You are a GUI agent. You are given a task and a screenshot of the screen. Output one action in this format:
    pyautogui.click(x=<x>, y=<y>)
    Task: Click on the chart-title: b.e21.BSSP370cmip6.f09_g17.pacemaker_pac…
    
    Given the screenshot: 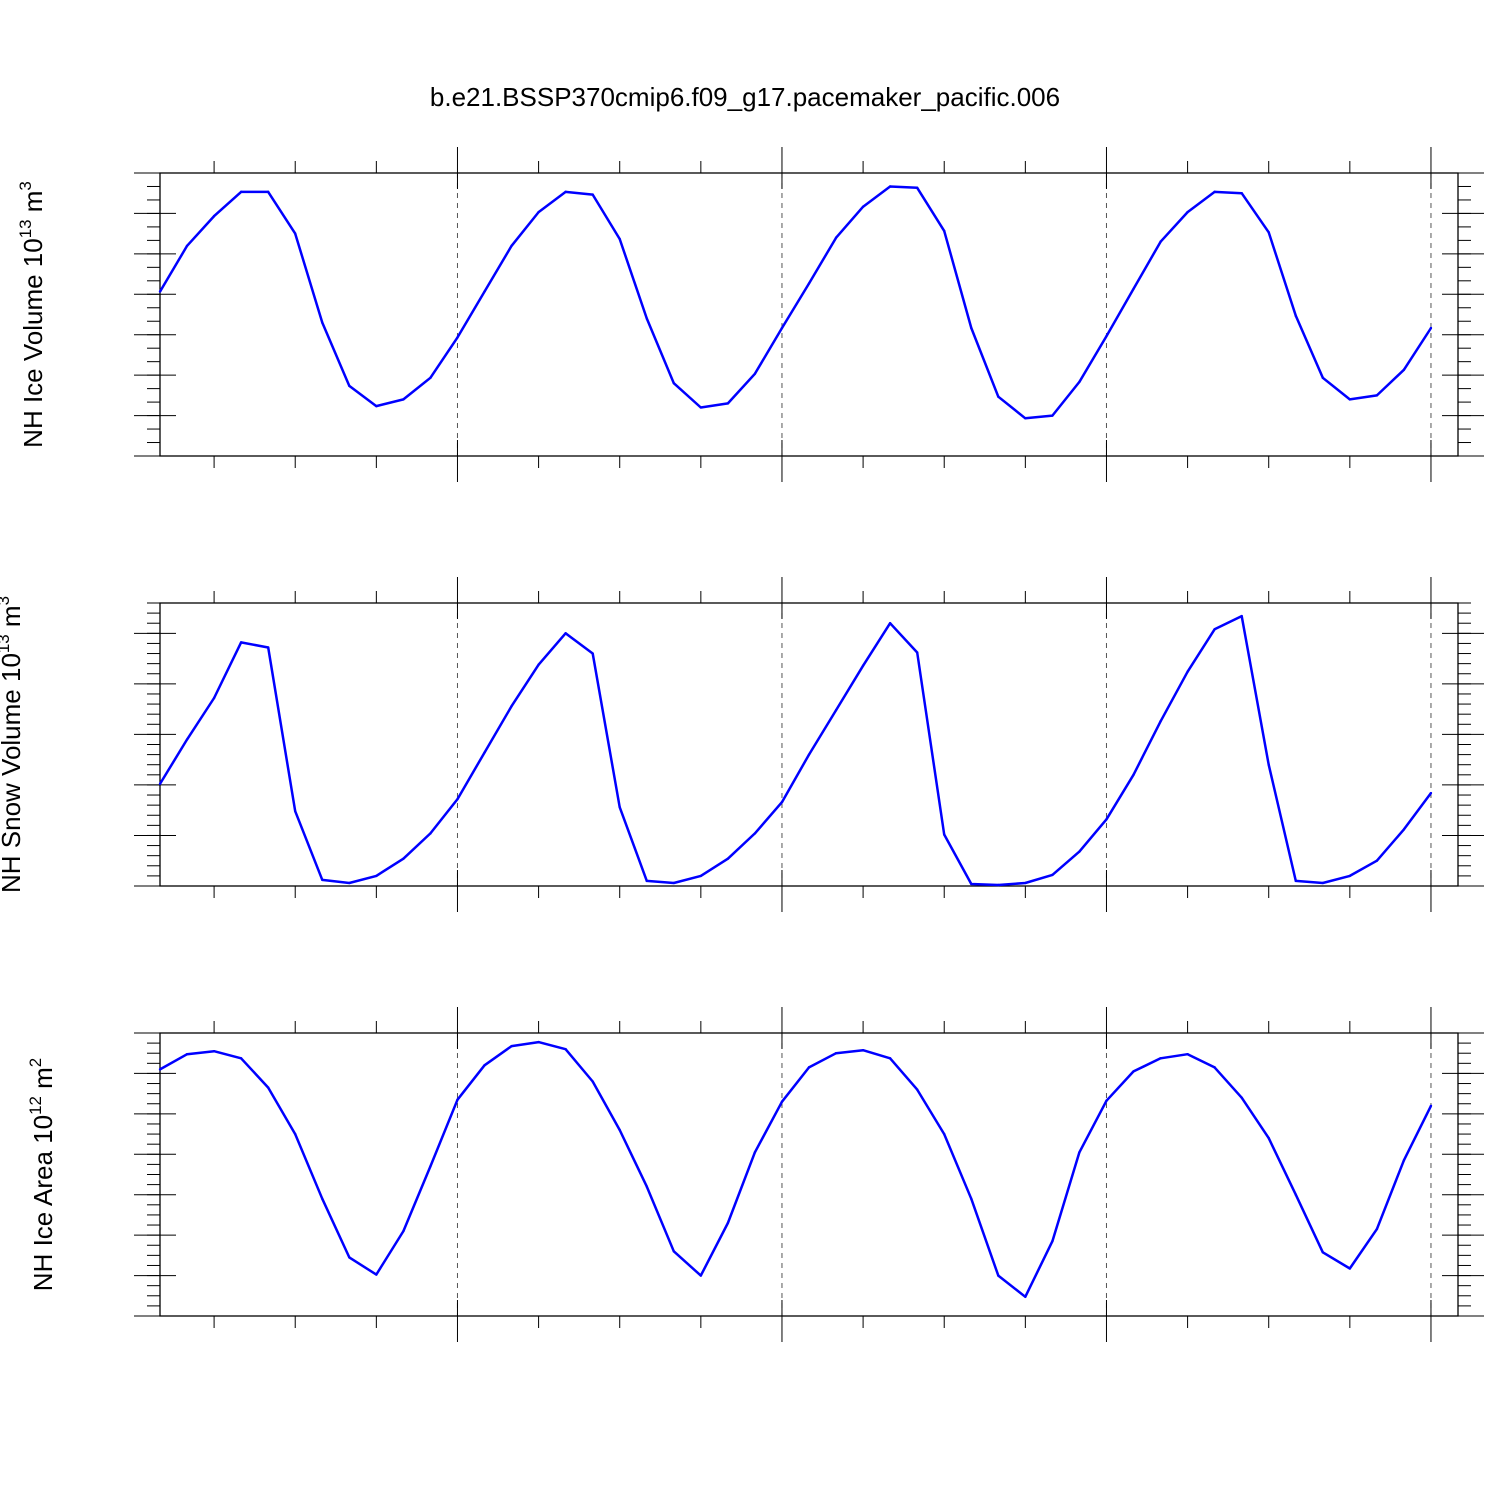 What is the action you would take?
    pyautogui.click(x=745, y=97)
    